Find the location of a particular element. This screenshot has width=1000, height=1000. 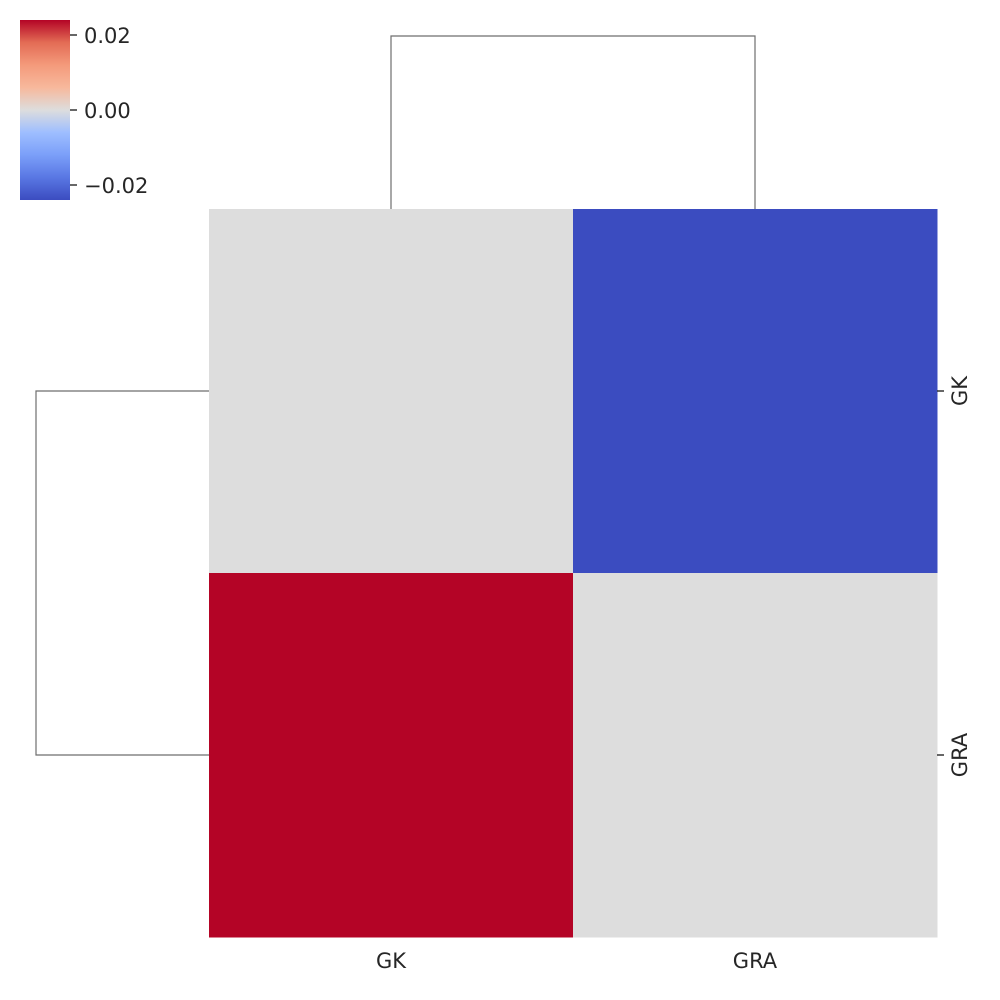

column-dendrogram is located at coordinates (573, 122).